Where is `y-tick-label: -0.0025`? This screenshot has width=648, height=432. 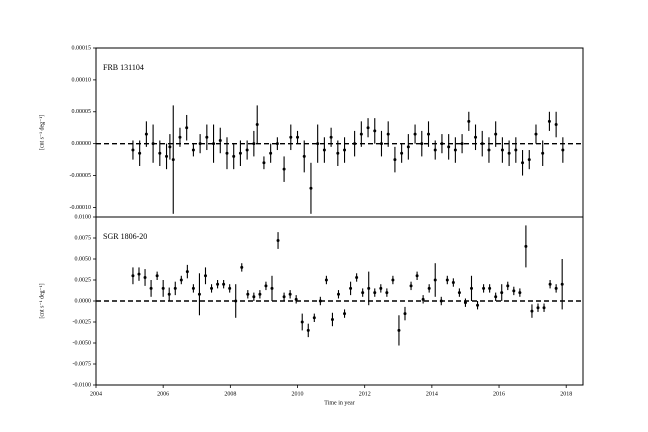
y-tick-label: -0.0025 is located at coordinates (82, 322).